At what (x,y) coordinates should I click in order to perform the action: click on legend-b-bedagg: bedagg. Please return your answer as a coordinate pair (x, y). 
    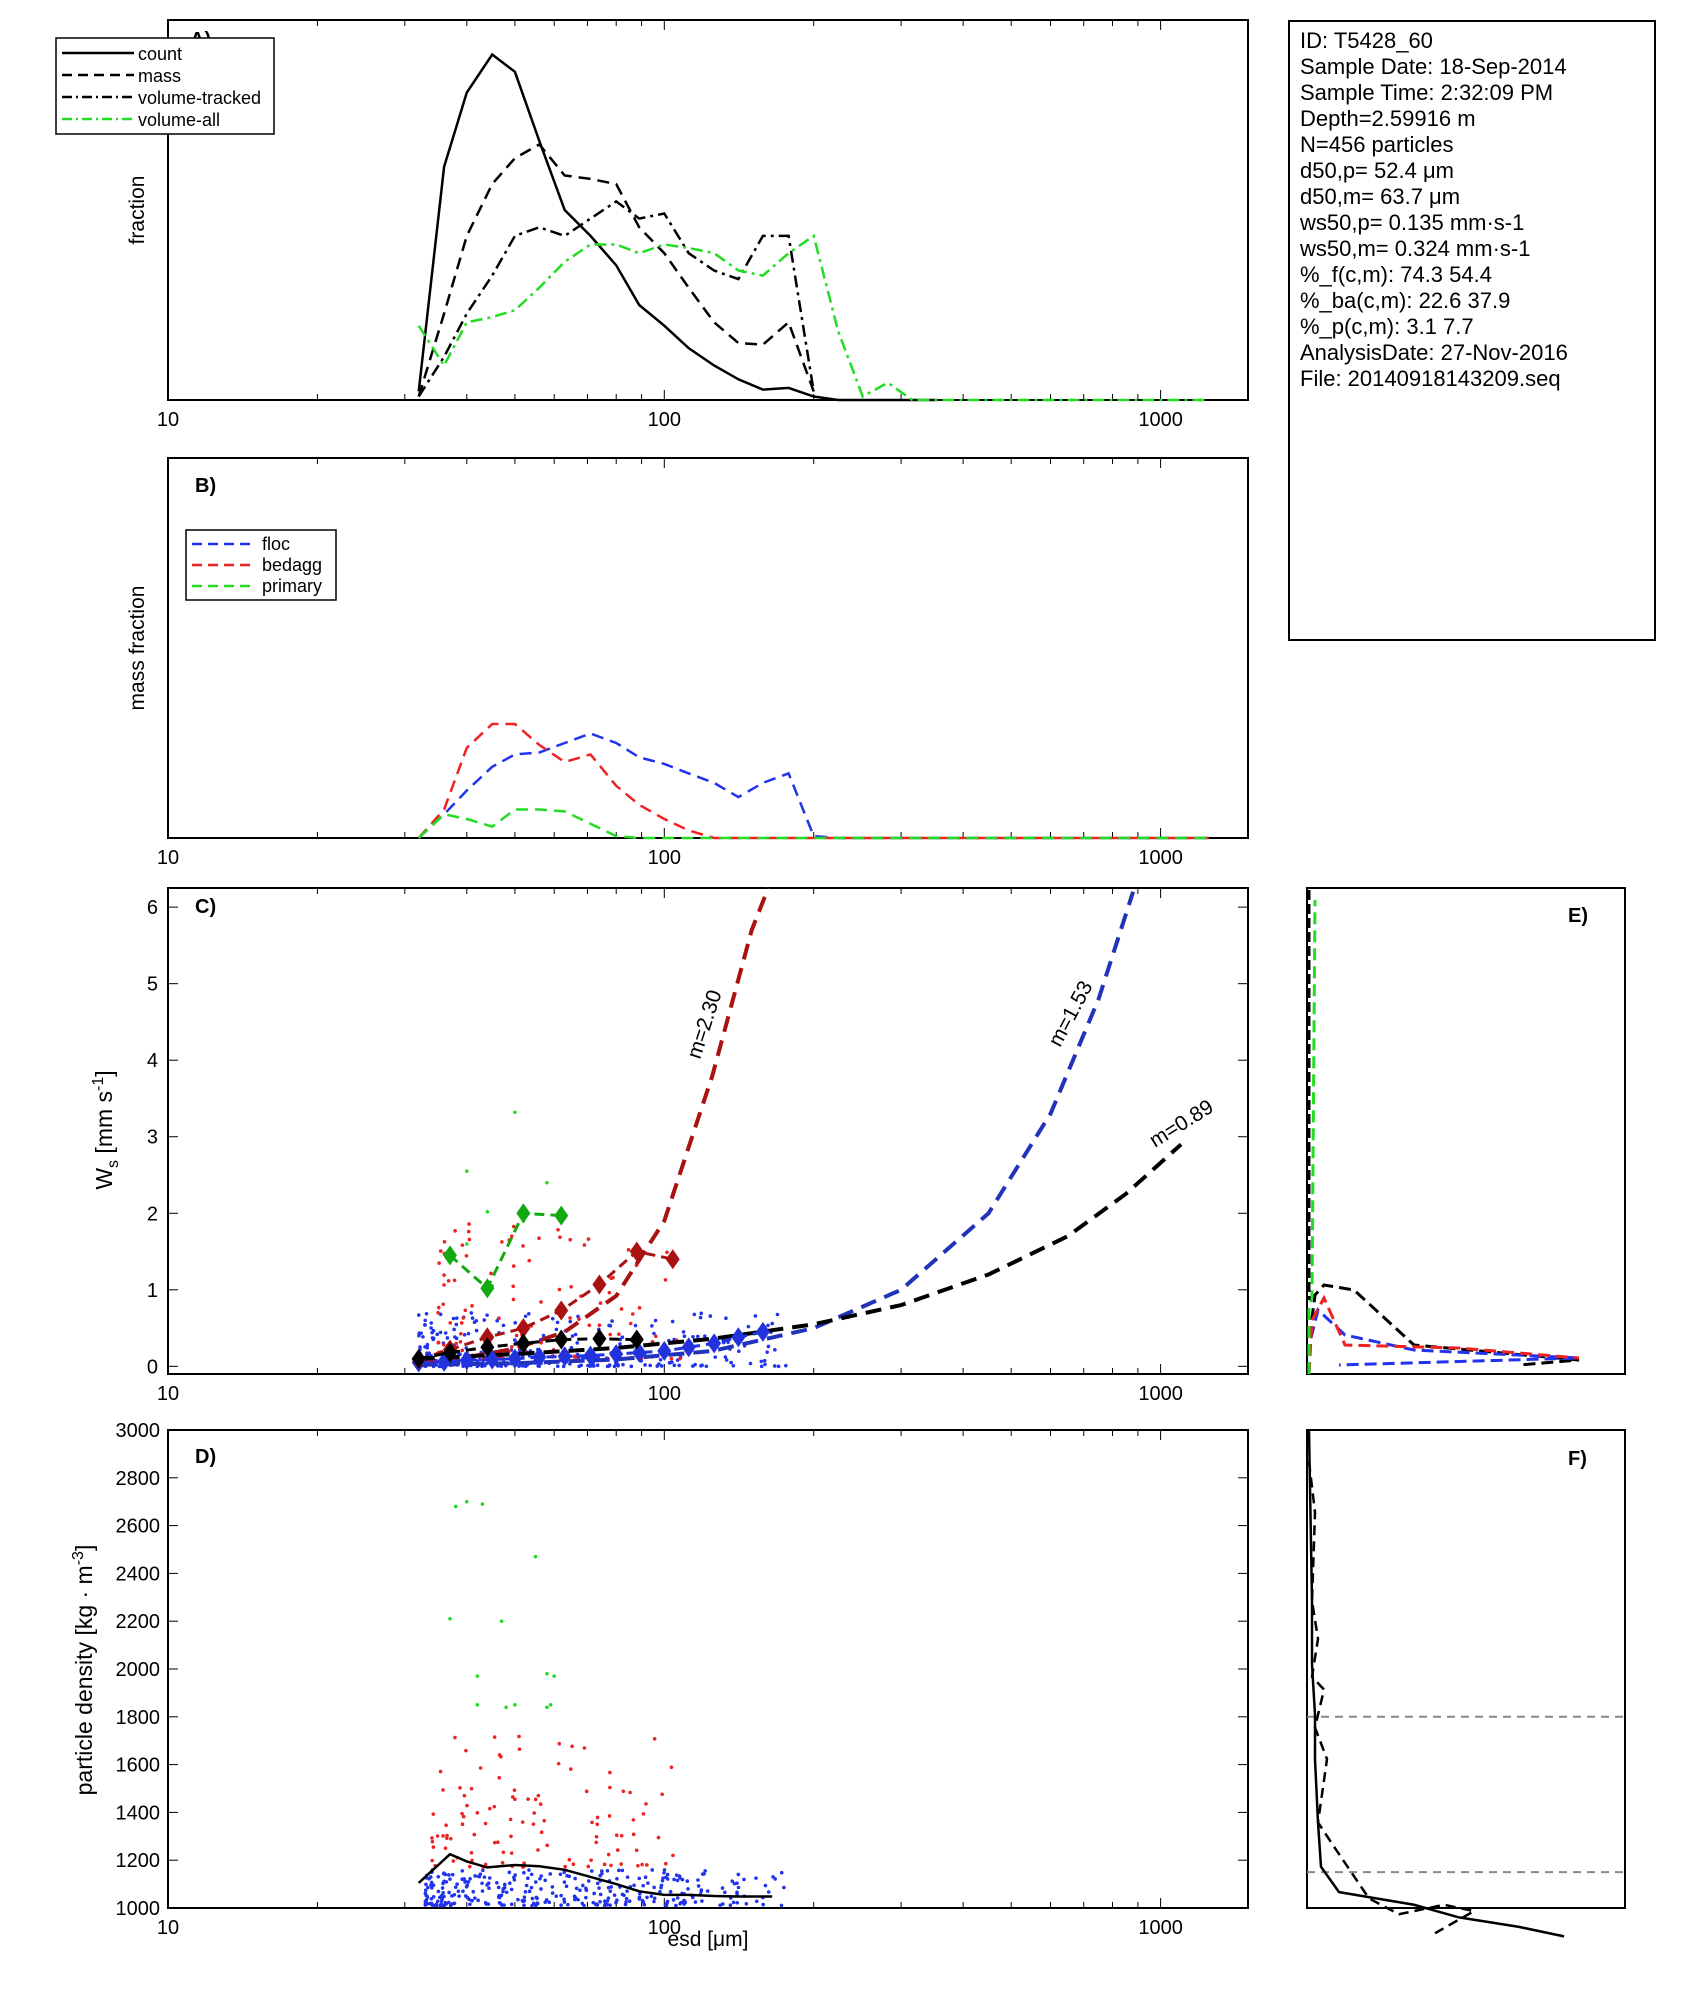
    Looking at the image, I should click on (292, 565).